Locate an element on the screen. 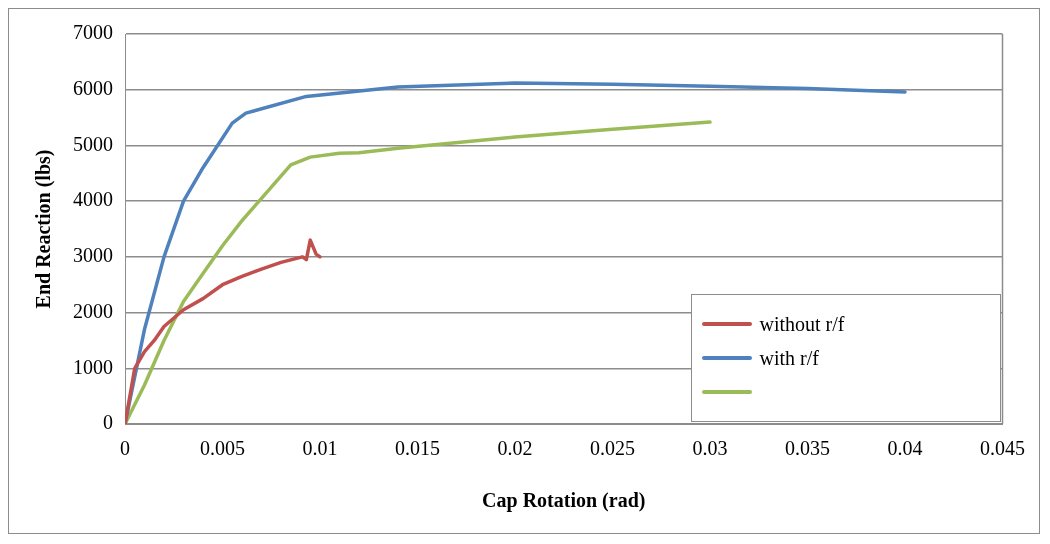  x-tick-label: 0.03 is located at coordinates (710, 448).